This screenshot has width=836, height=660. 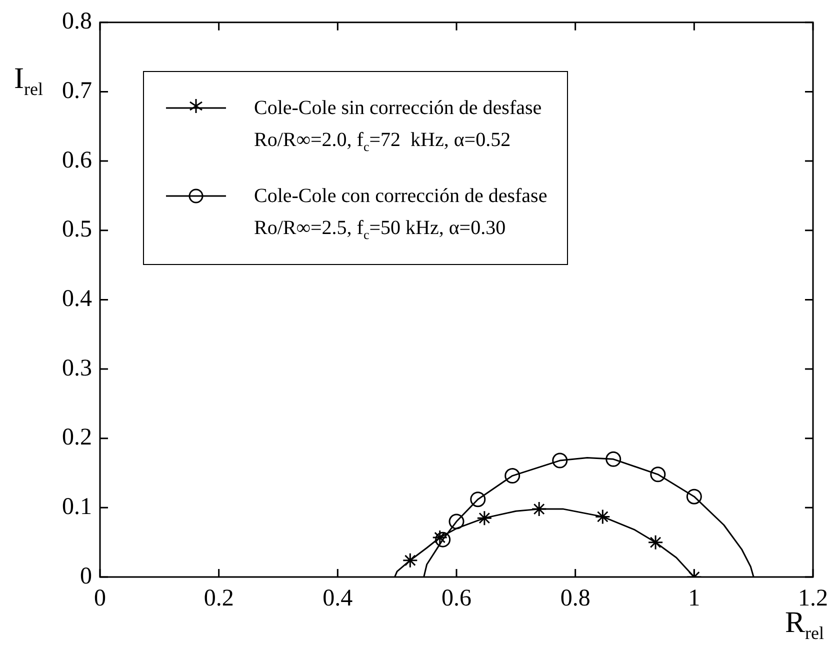 What do you see at coordinates (77, 91) in the screenshot?
I see `y-tick-label: 0.7` at bounding box center [77, 91].